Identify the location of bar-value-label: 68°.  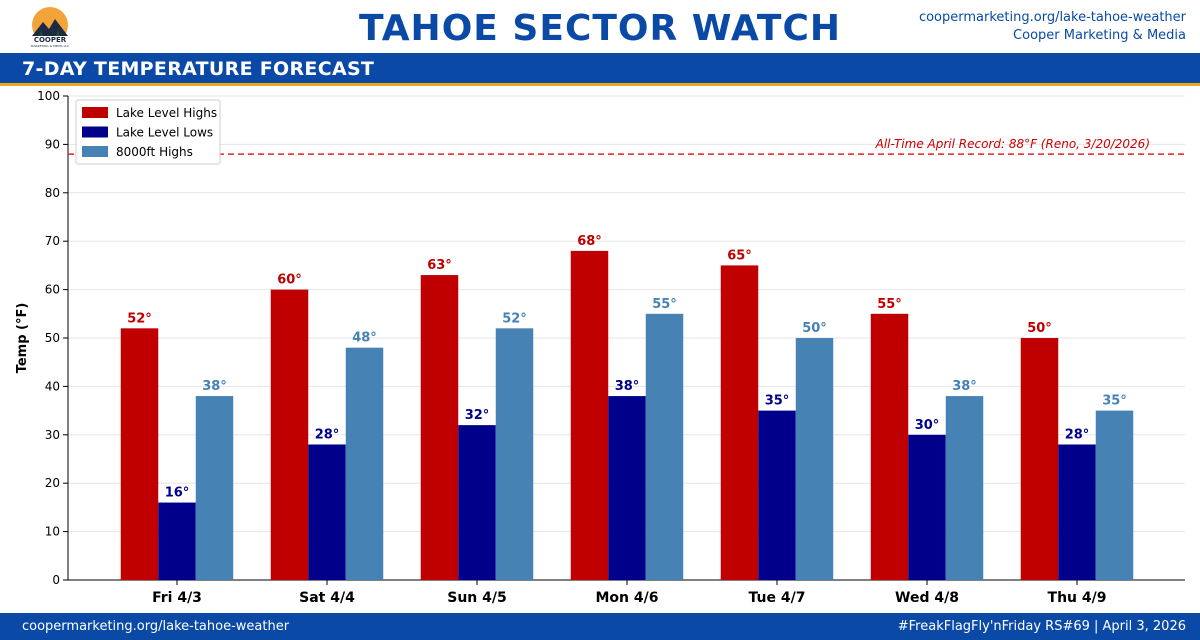
(589, 241).